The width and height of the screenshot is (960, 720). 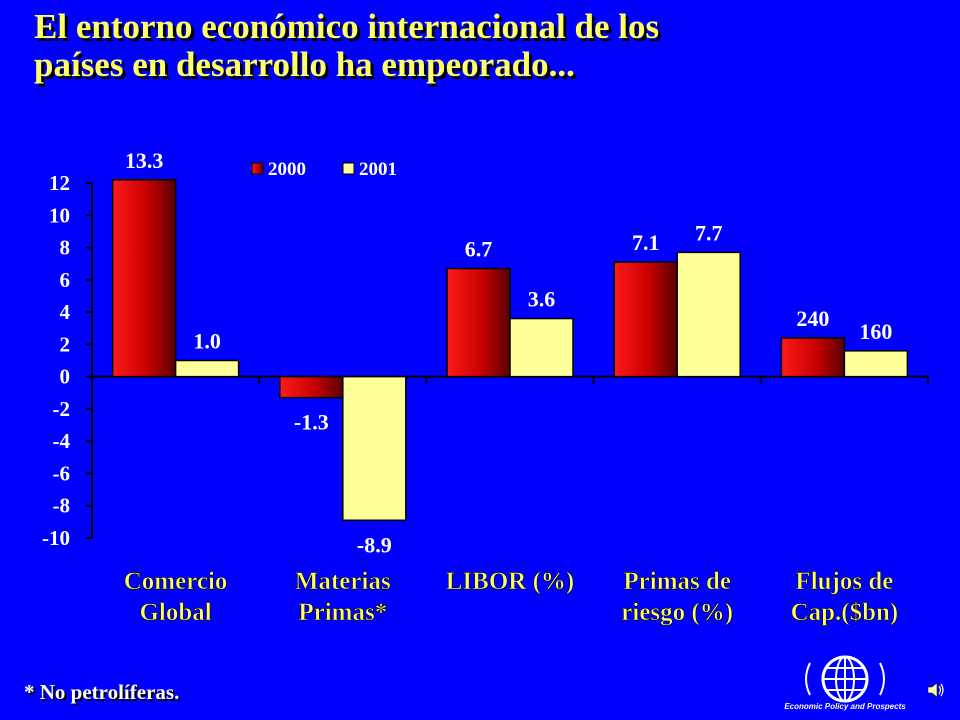 What do you see at coordinates (62, 409) in the screenshot?
I see `y-tick-label: -2` at bounding box center [62, 409].